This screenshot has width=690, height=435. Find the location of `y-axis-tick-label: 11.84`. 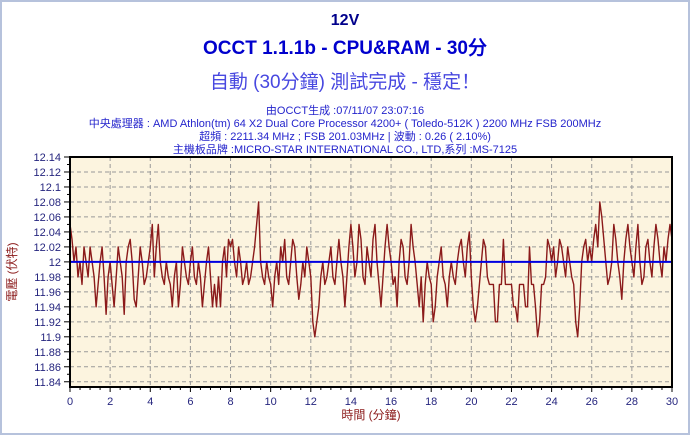

y-axis-tick-label: 11.84 is located at coordinates (47, 383).